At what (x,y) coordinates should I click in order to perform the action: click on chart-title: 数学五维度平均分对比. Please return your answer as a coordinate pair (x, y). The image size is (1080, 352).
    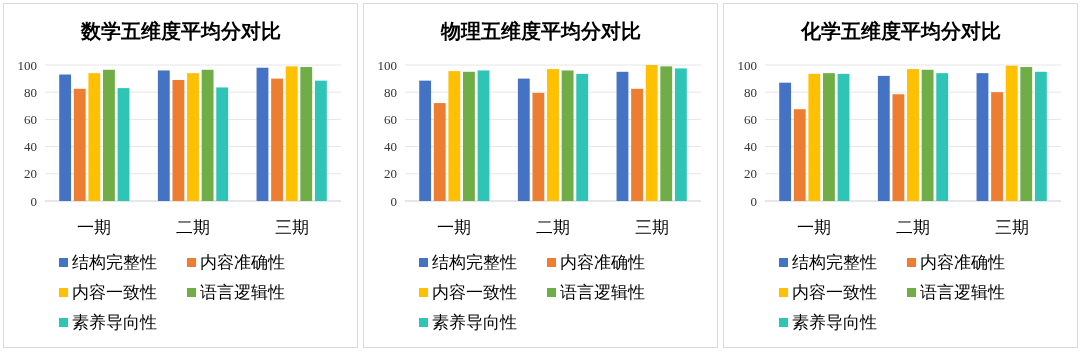
    Looking at the image, I should click on (180, 31).